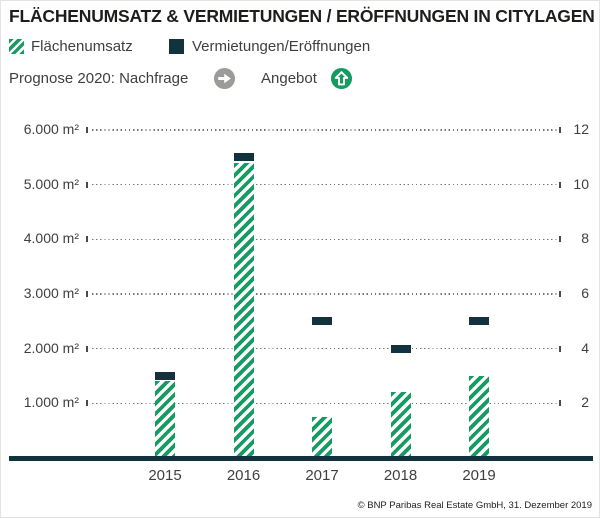 This screenshot has width=600, height=518. Describe the element at coordinates (51, 347) in the screenshot. I see `y-axis-tick-label-left: 2.000 m²` at that location.